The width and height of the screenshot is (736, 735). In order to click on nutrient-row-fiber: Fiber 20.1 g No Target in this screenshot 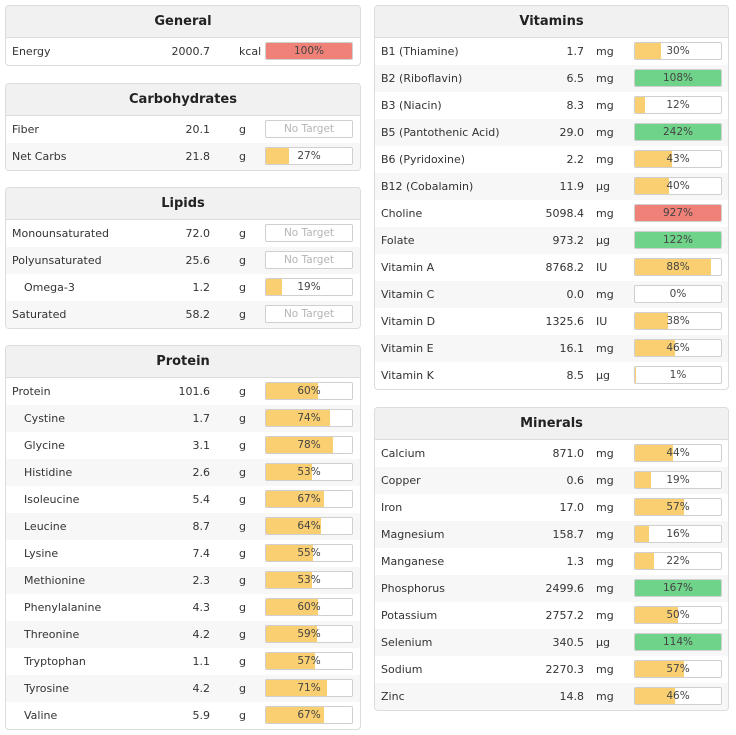, I will do `click(183, 129)`.